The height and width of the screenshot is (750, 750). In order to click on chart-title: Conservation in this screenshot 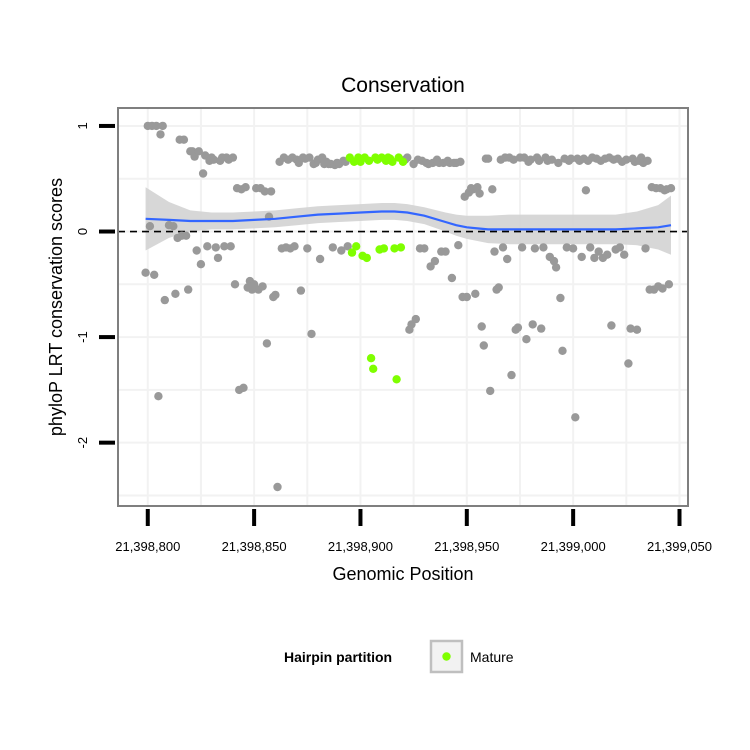, I will do `click(403, 85)`.